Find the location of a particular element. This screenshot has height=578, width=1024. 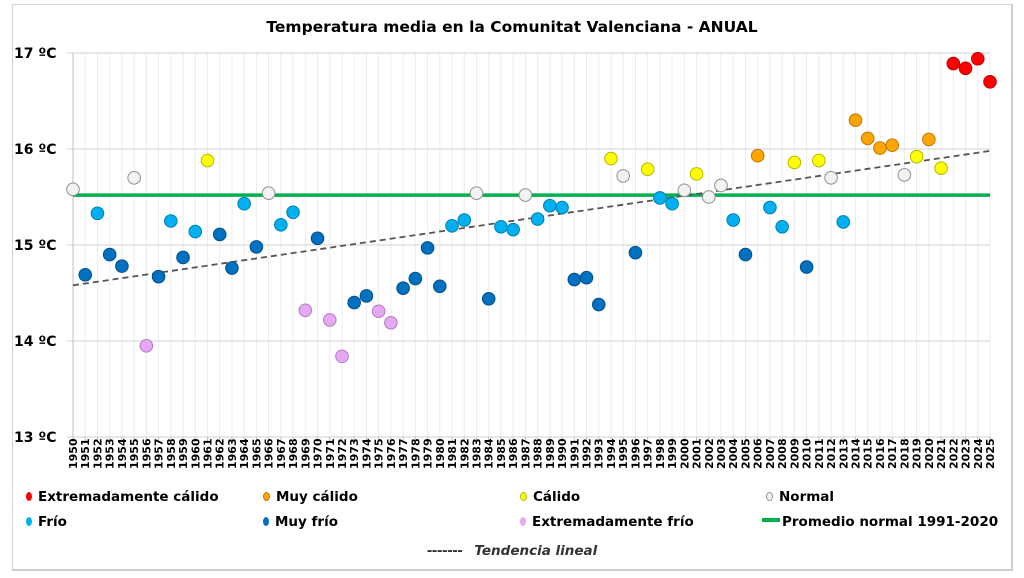

x-tick-label: 1999 is located at coordinates (672, 453).